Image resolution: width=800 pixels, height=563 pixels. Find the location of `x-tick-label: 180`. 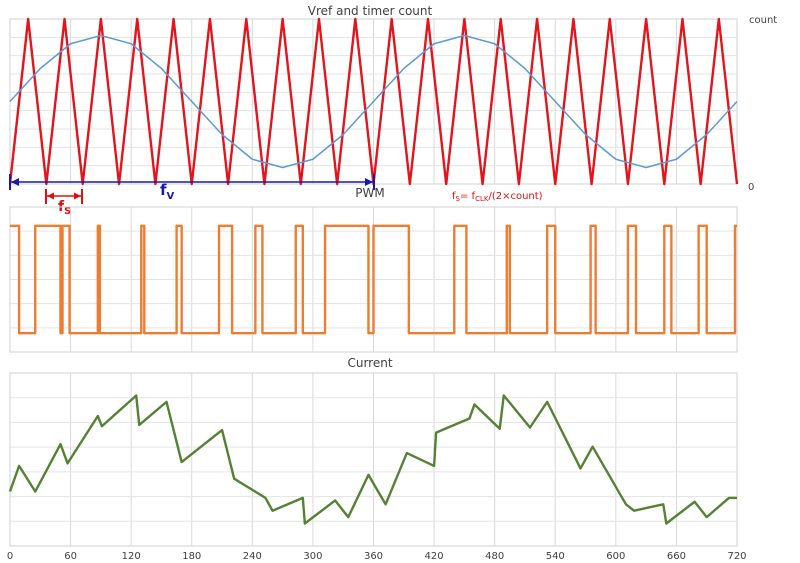

x-tick-label: 180 is located at coordinates (191, 556).